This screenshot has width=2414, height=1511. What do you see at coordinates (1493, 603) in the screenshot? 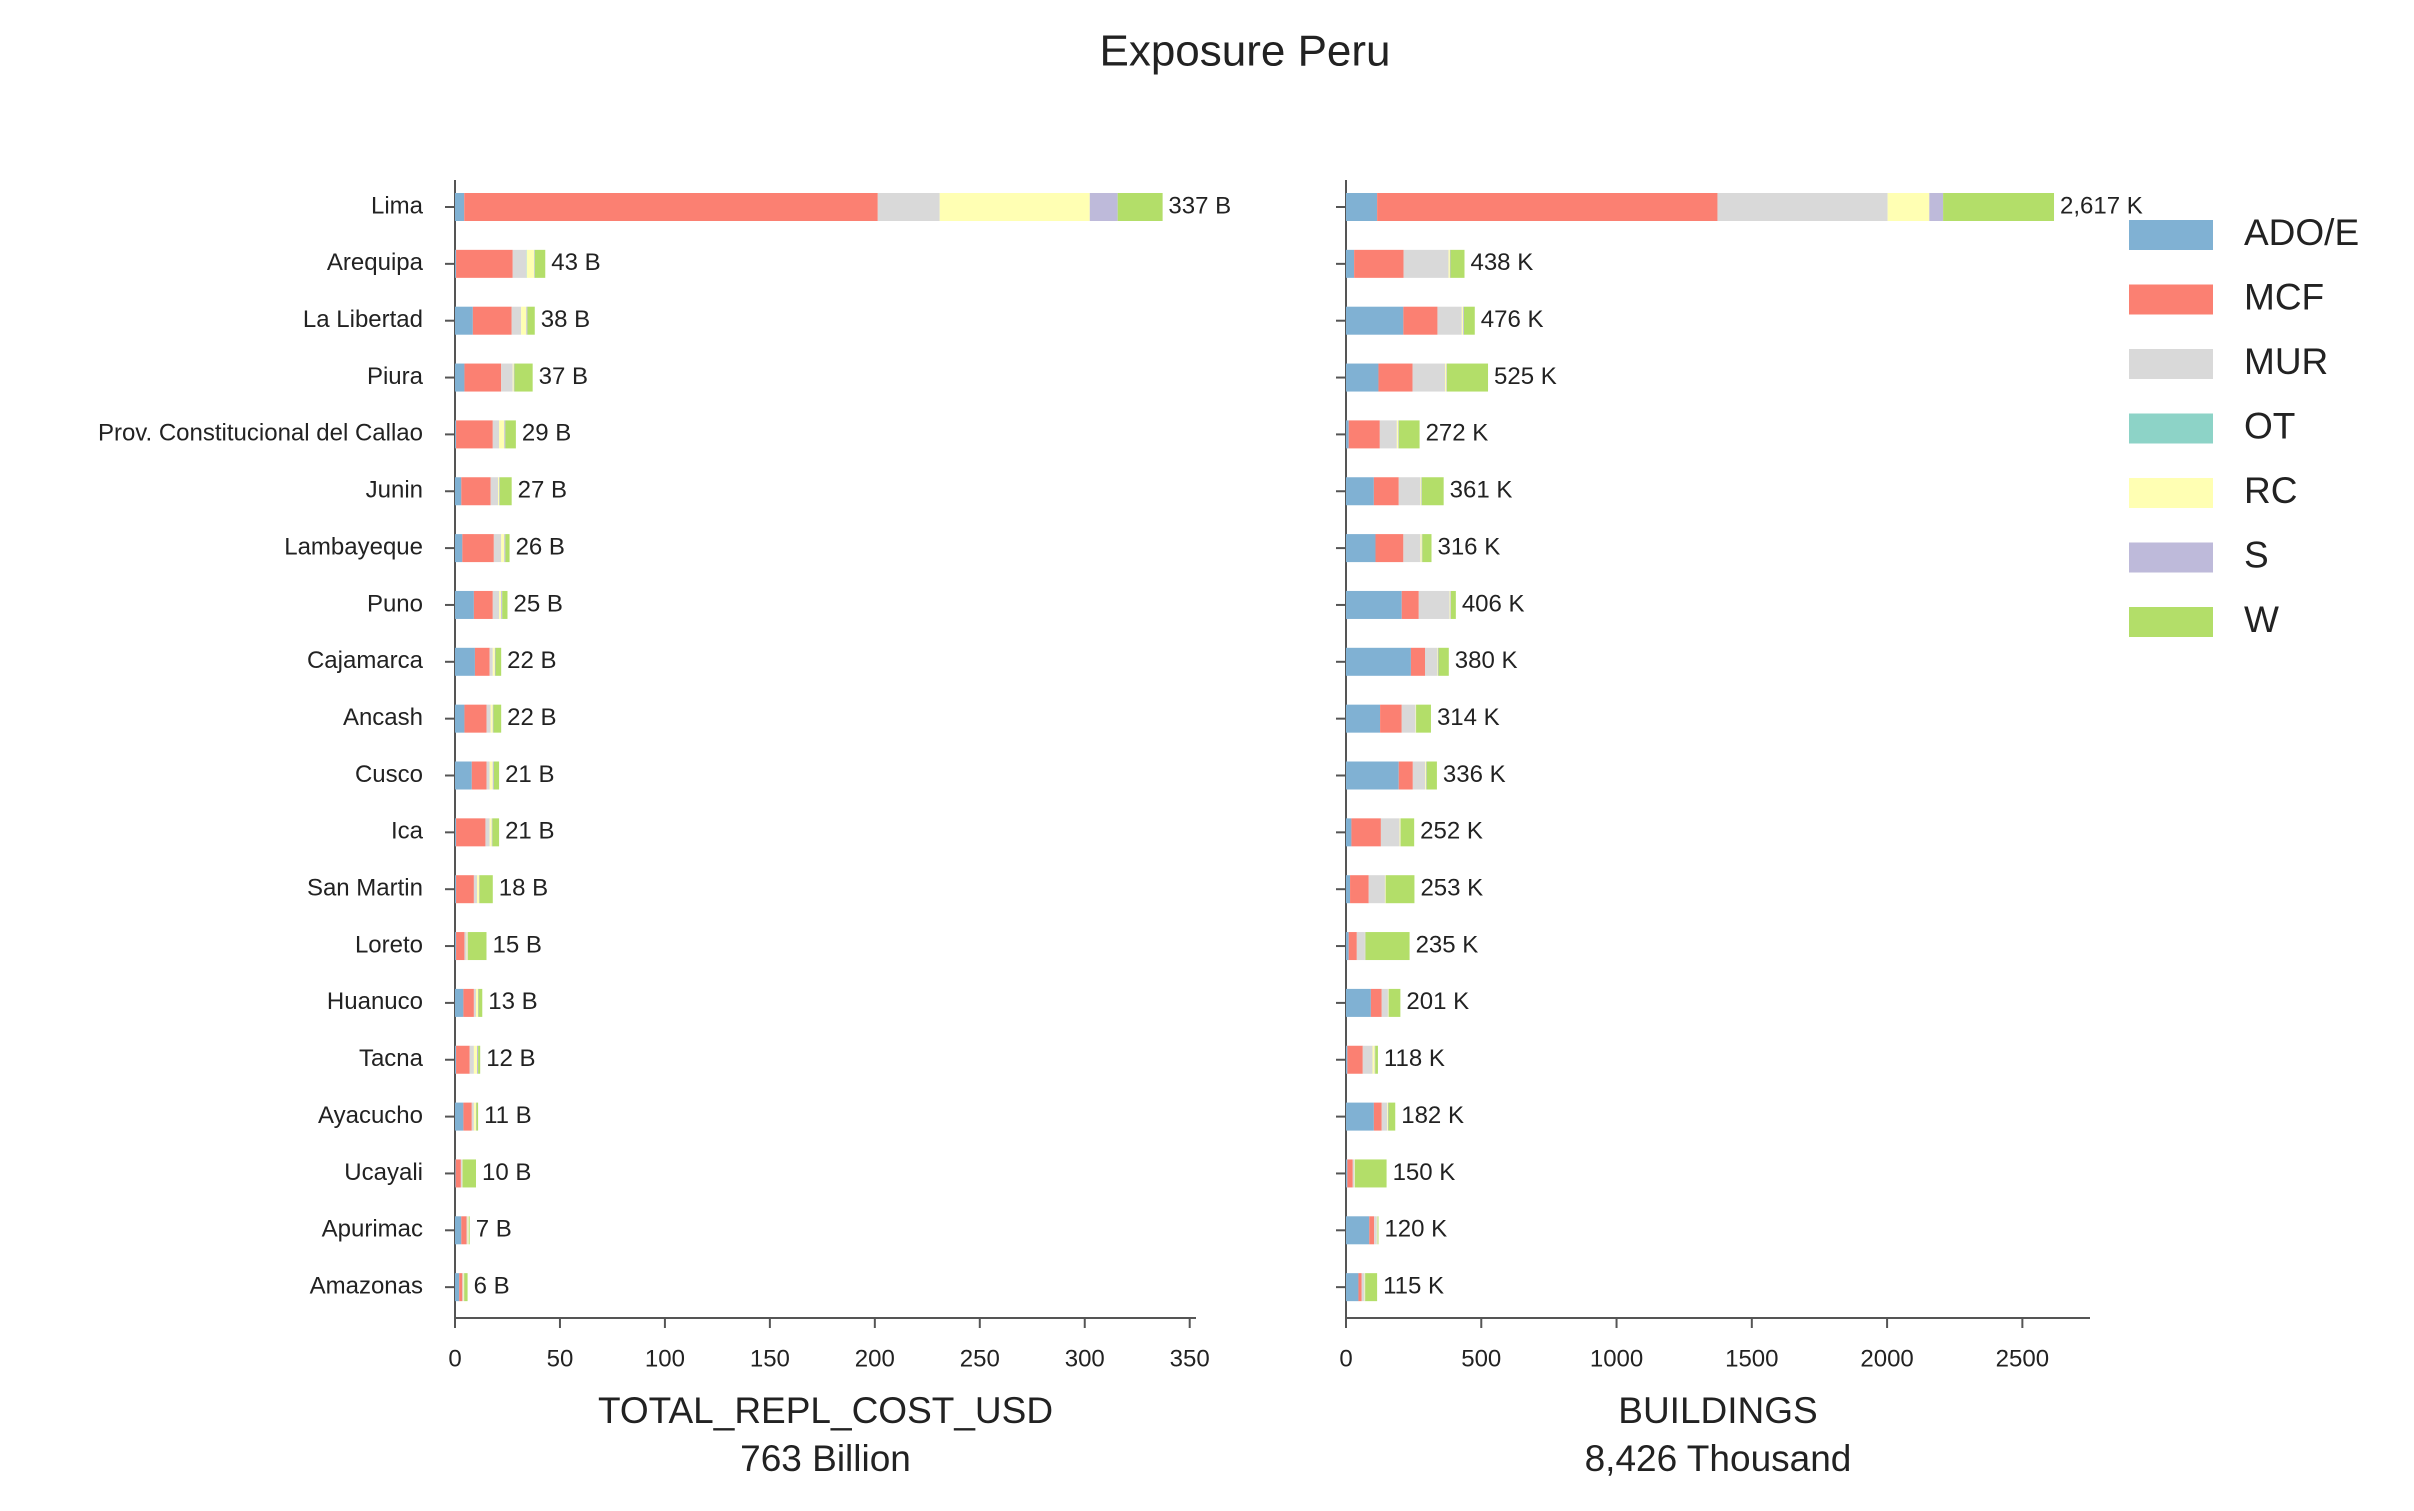
I see `value-label: 406 K` at bounding box center [1493, 603].